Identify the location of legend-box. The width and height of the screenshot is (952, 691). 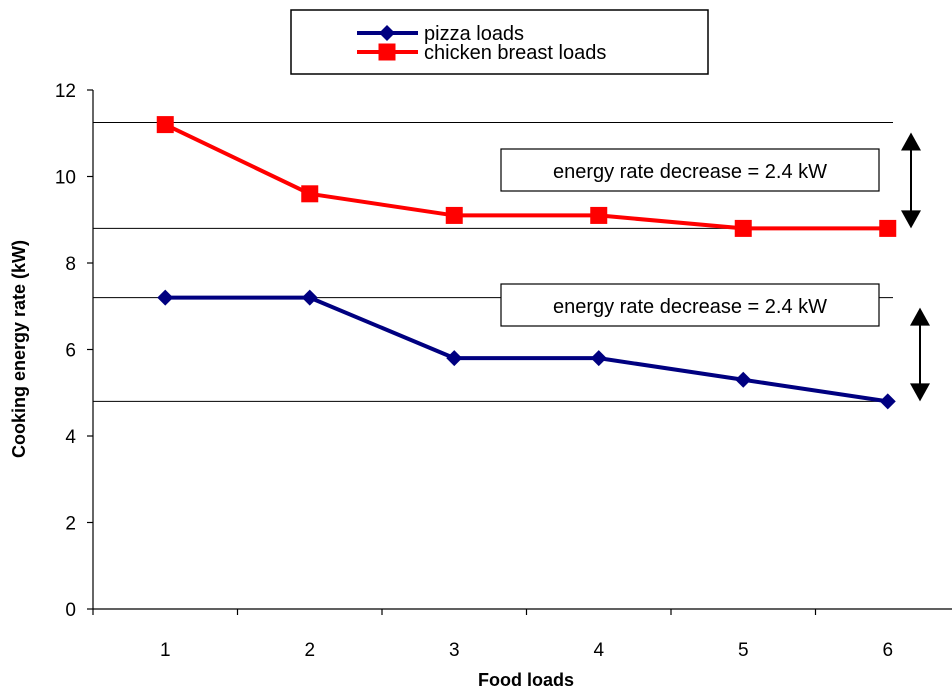
(499, 42).